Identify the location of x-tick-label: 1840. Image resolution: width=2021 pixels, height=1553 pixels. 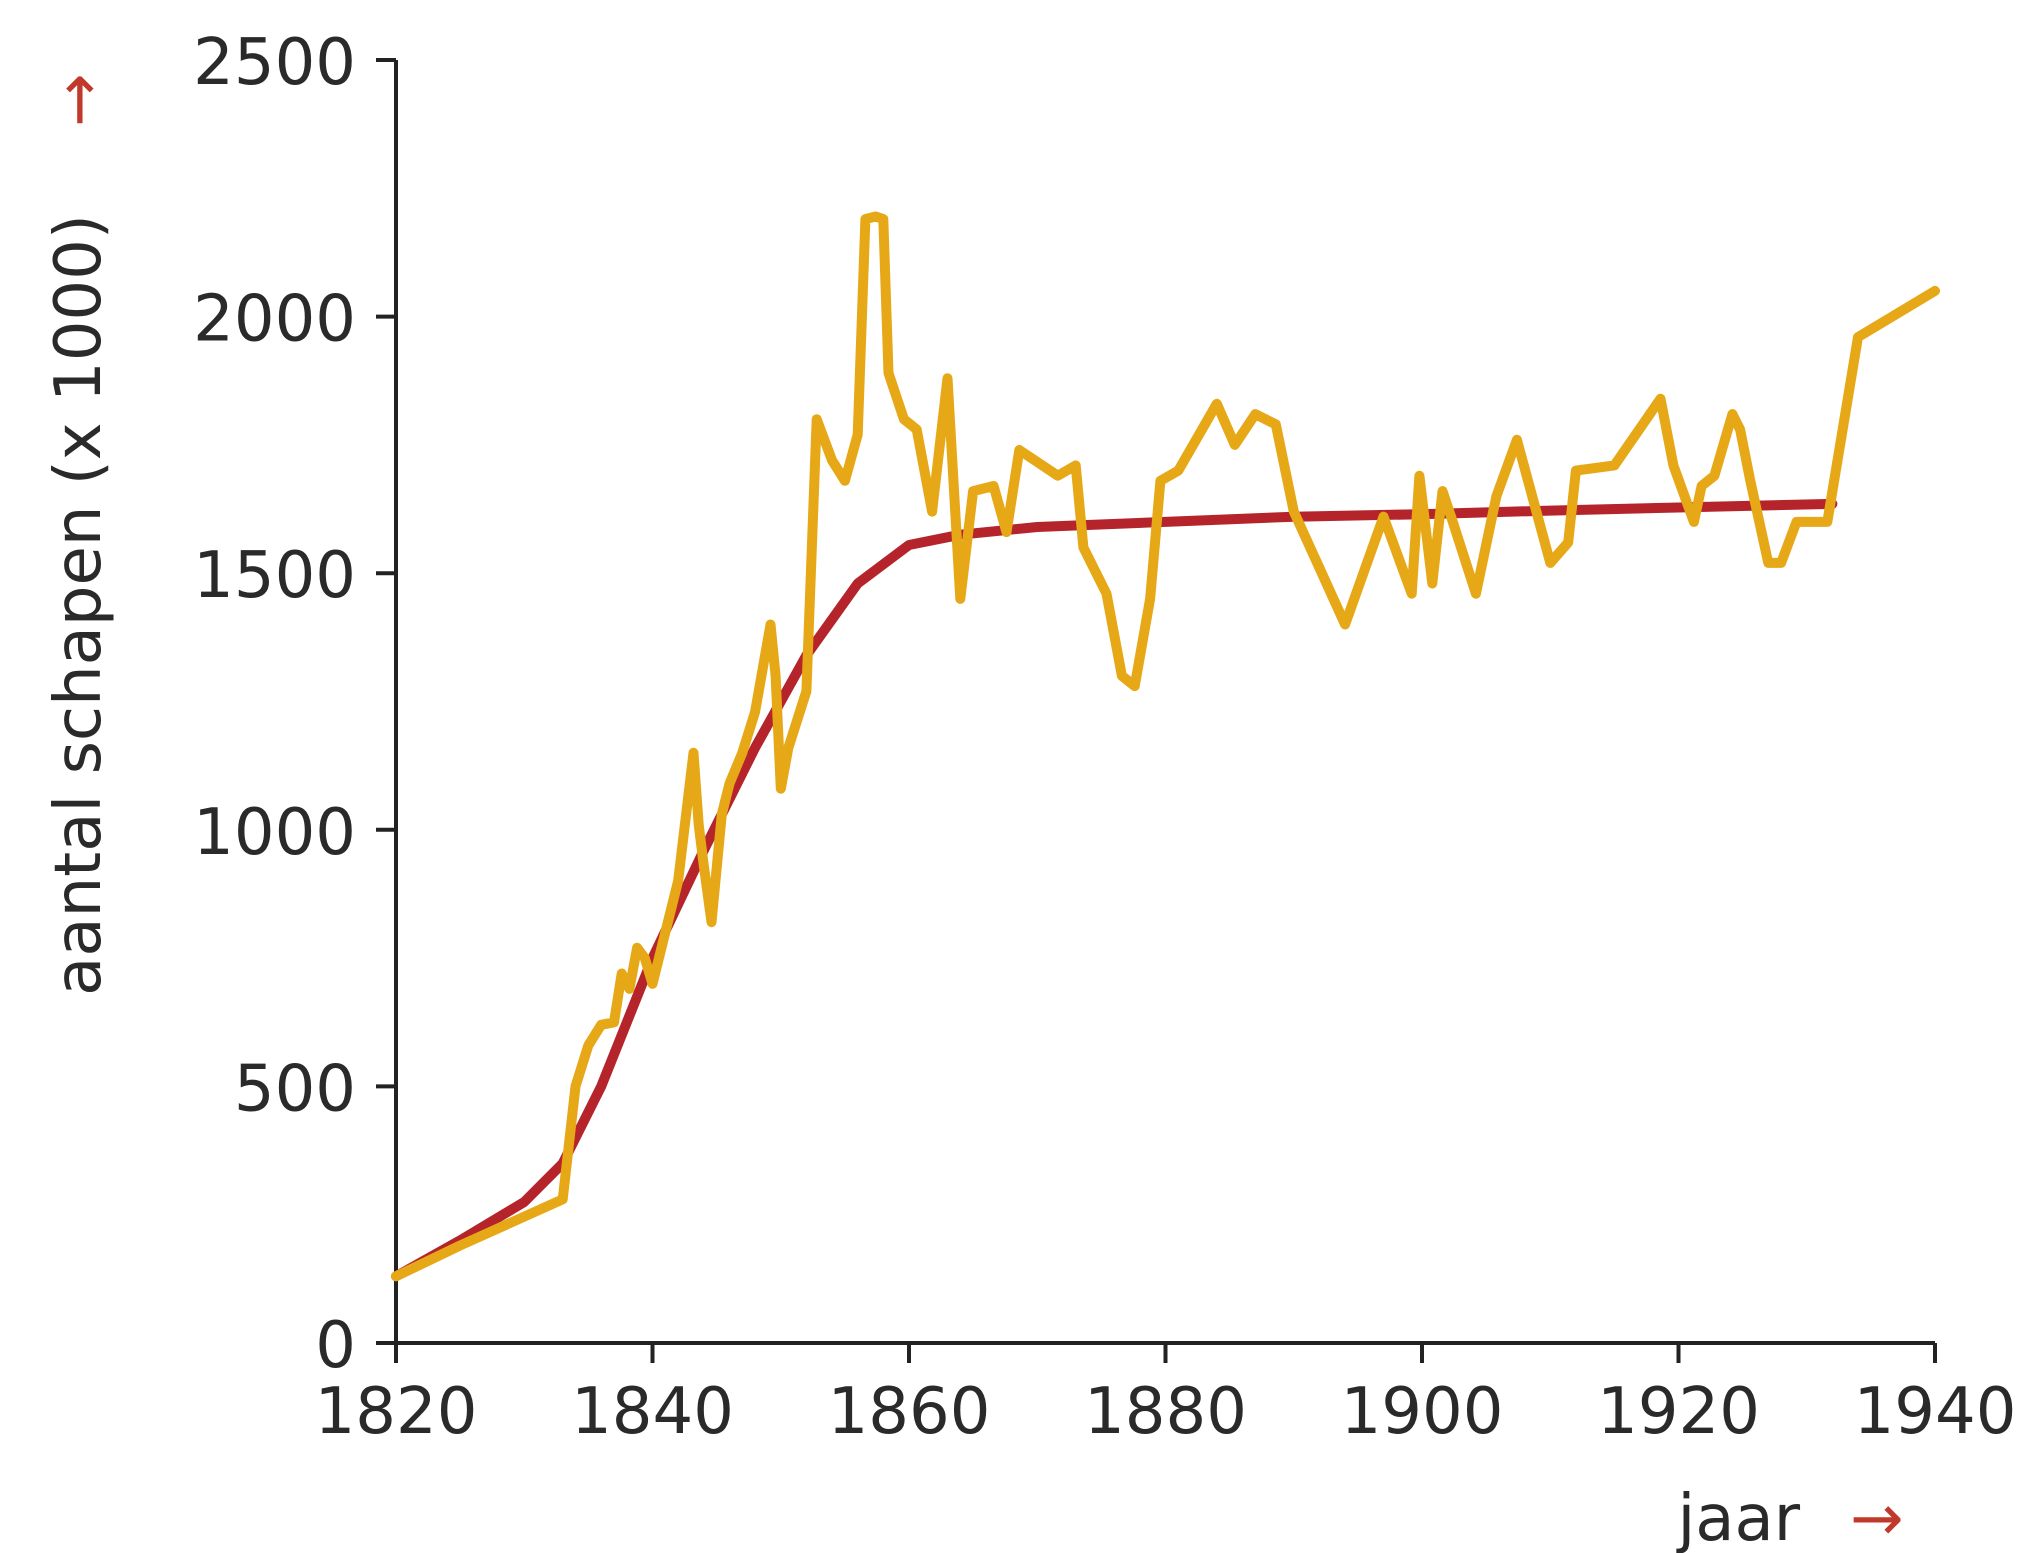
(652, 1412).